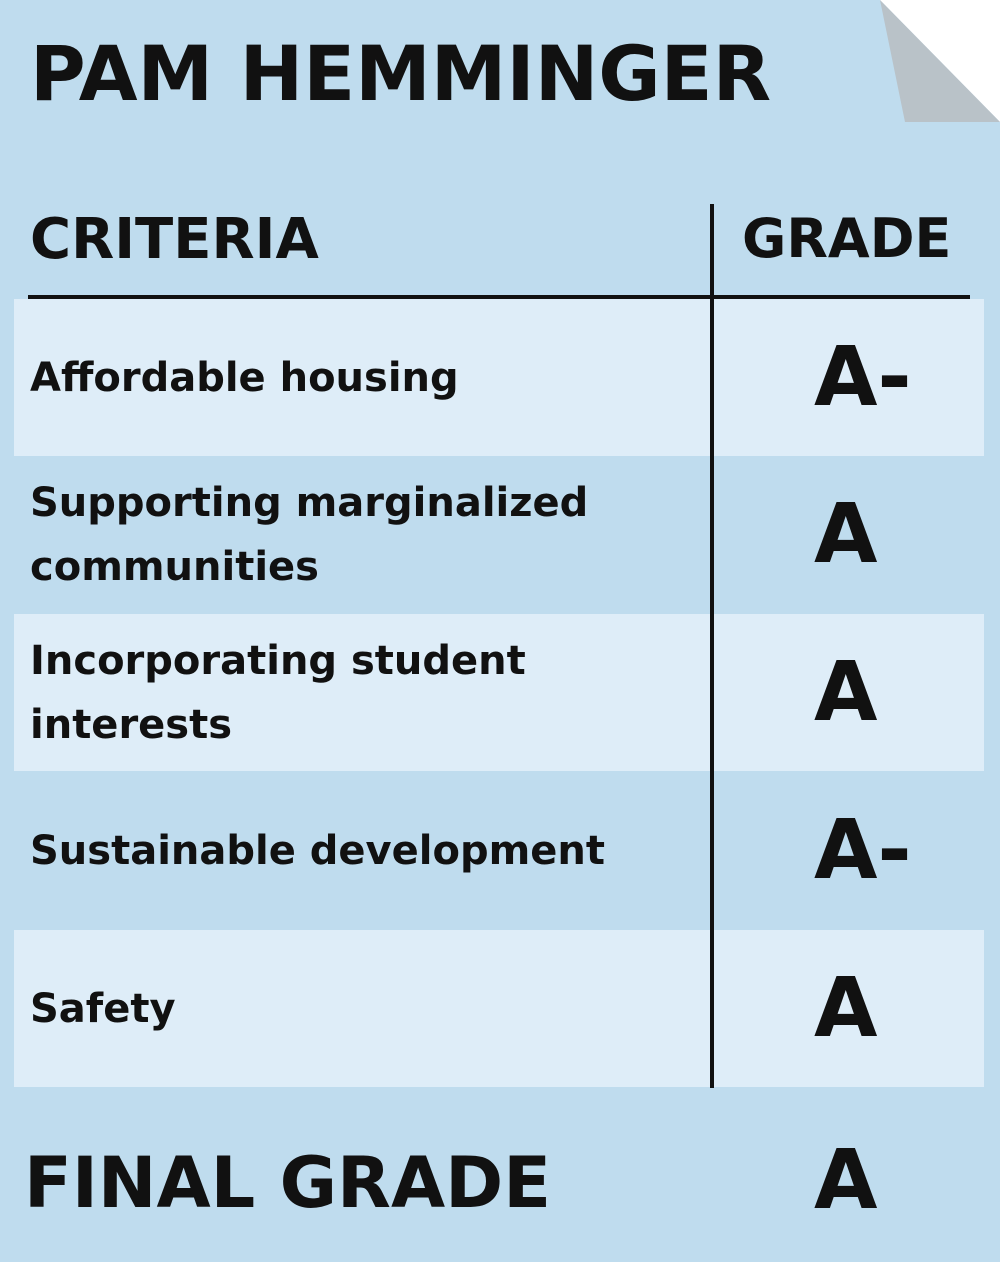 The image size is (1000, 1262). Describe the element at coordinates (499, 297) in the screenshot. I see `header-divider` at that location.